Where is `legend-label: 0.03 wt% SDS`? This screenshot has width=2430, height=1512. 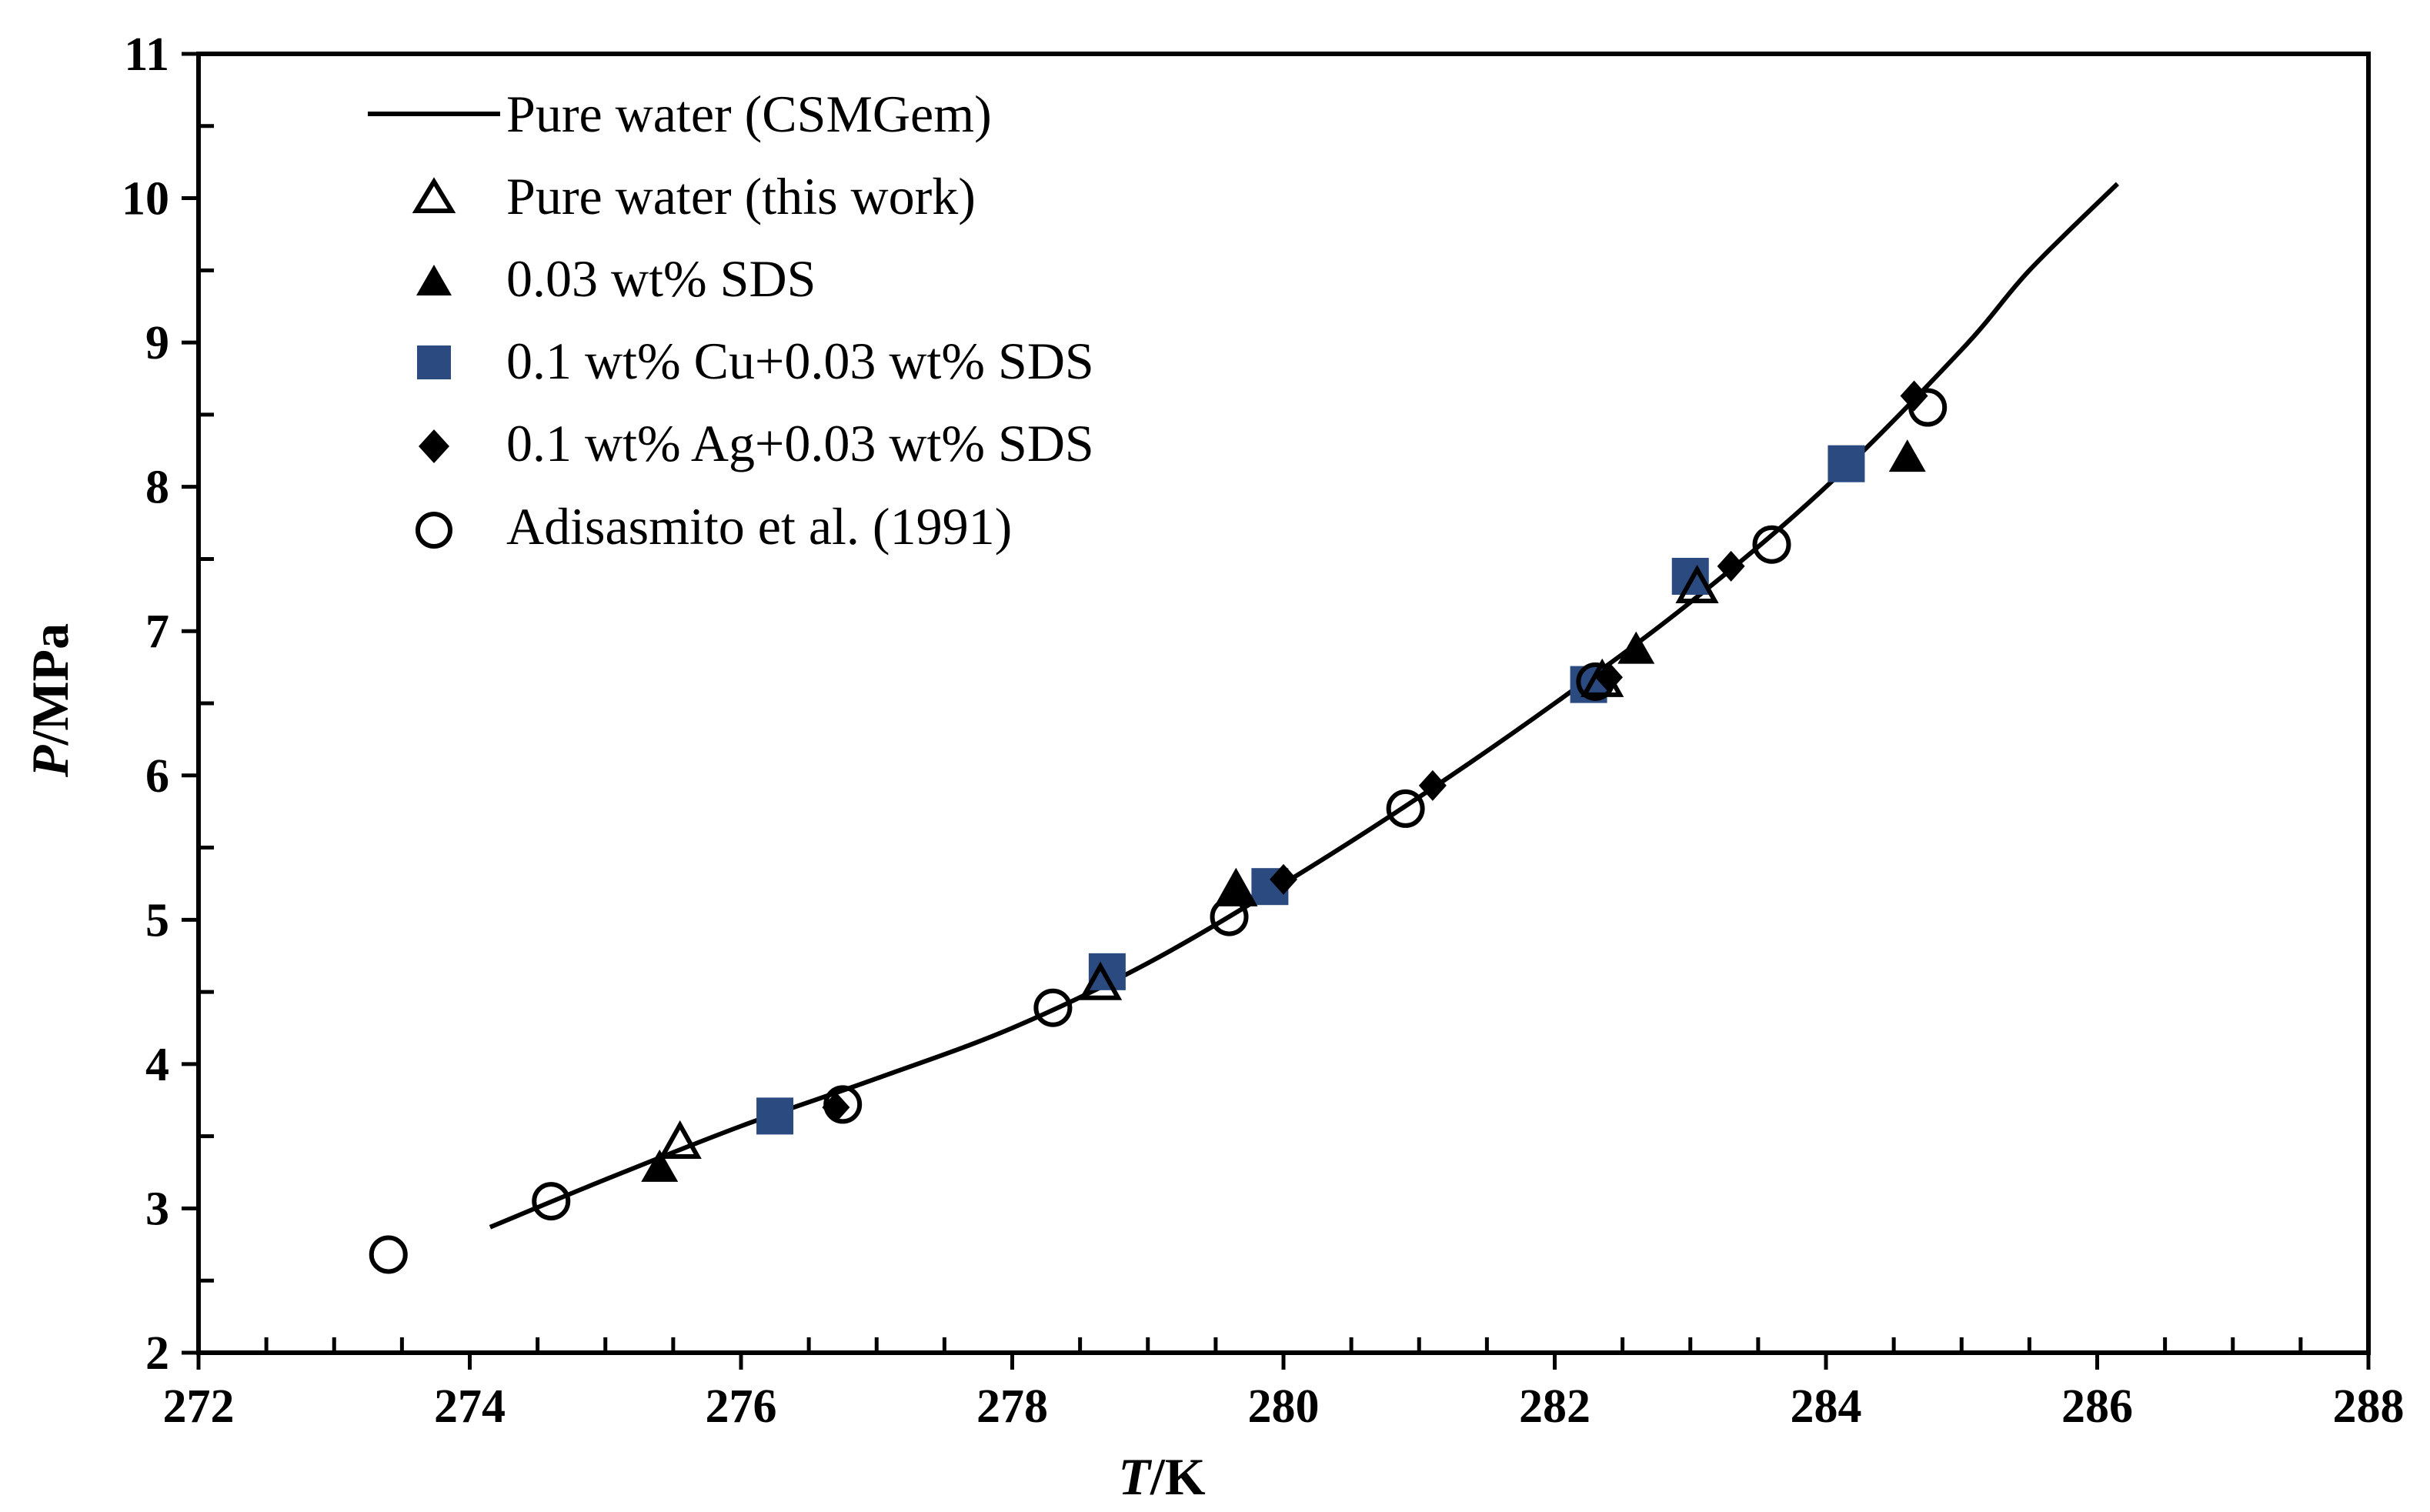 legend-label: 0.03 wt% SDS is located at coordinates (661, 278).